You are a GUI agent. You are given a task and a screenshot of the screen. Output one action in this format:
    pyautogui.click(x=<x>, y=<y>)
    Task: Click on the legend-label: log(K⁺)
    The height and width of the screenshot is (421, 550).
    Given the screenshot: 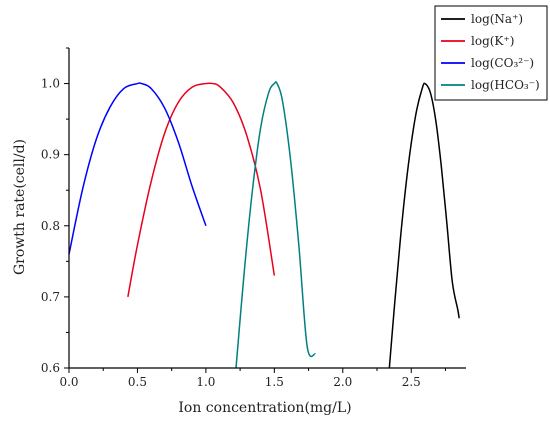 What is the action you would take?
    pyautogui.click(x=492, y=41)
    